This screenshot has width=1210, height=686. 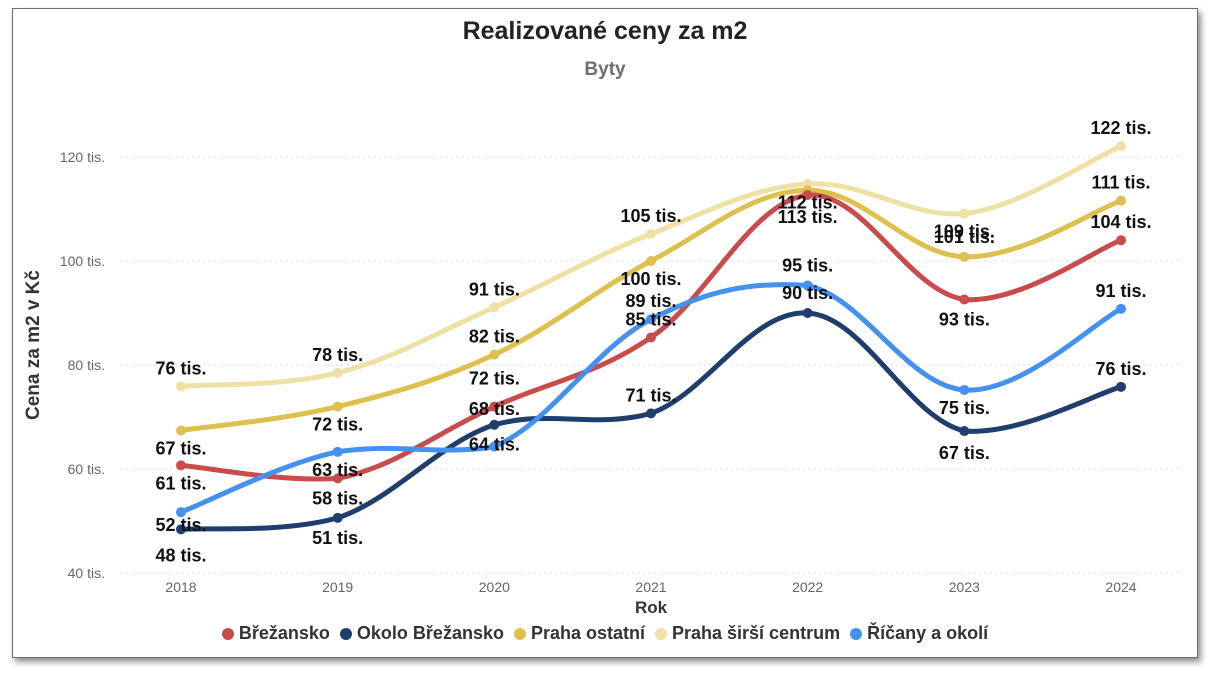 What do you see at coordinates (284, 633) in the screenshot?
I see `legend-label: Břežansko` at bounding box center [284, 633].